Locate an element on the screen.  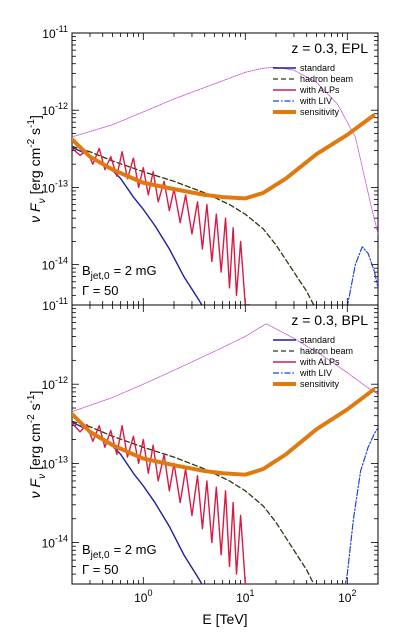
panel-annotation: z = 0.3, EPL is located at coordinates (329, 48).